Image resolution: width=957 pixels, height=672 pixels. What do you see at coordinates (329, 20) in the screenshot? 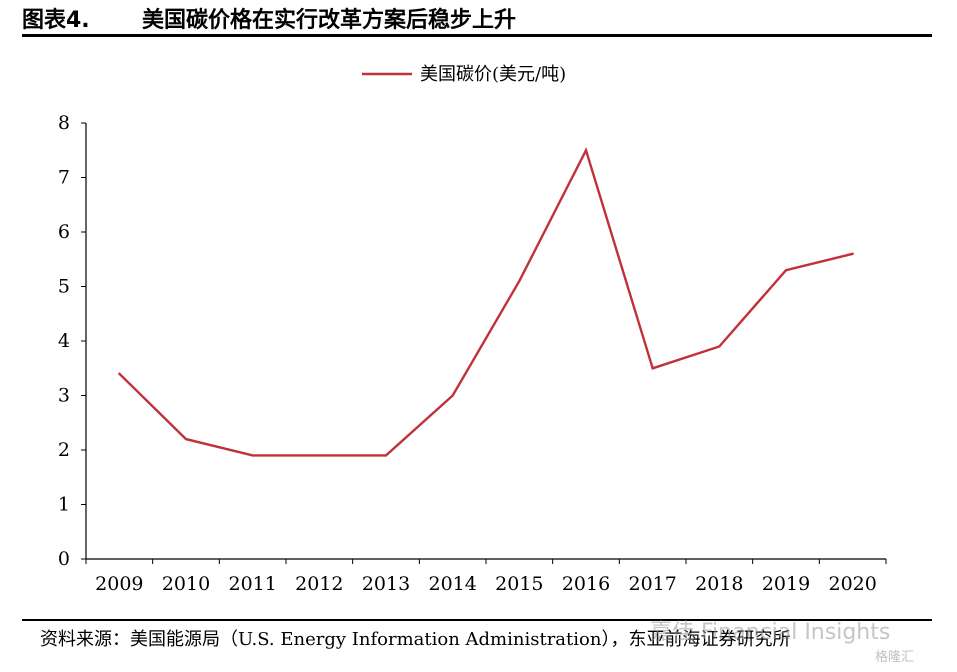
I see `figure-title-text: 美国碳价格在实行改革方案后稳步上升` at bounding box center [329, 20].